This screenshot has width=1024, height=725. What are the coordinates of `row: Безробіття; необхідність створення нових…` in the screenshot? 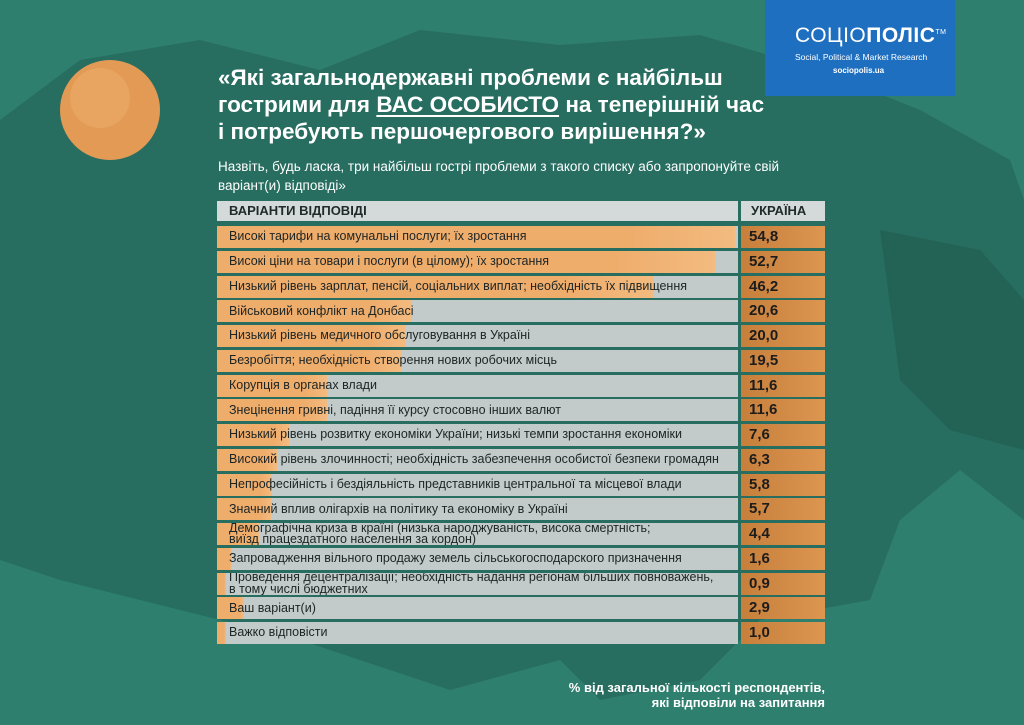 It's located at (477, 360).